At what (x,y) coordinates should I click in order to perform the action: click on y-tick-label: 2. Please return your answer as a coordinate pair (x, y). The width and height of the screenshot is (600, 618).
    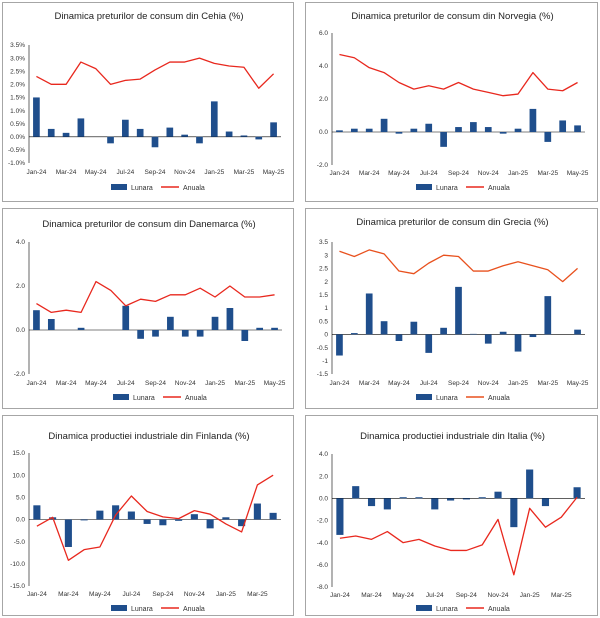
    Looking at the image, I should click on (326, 282).